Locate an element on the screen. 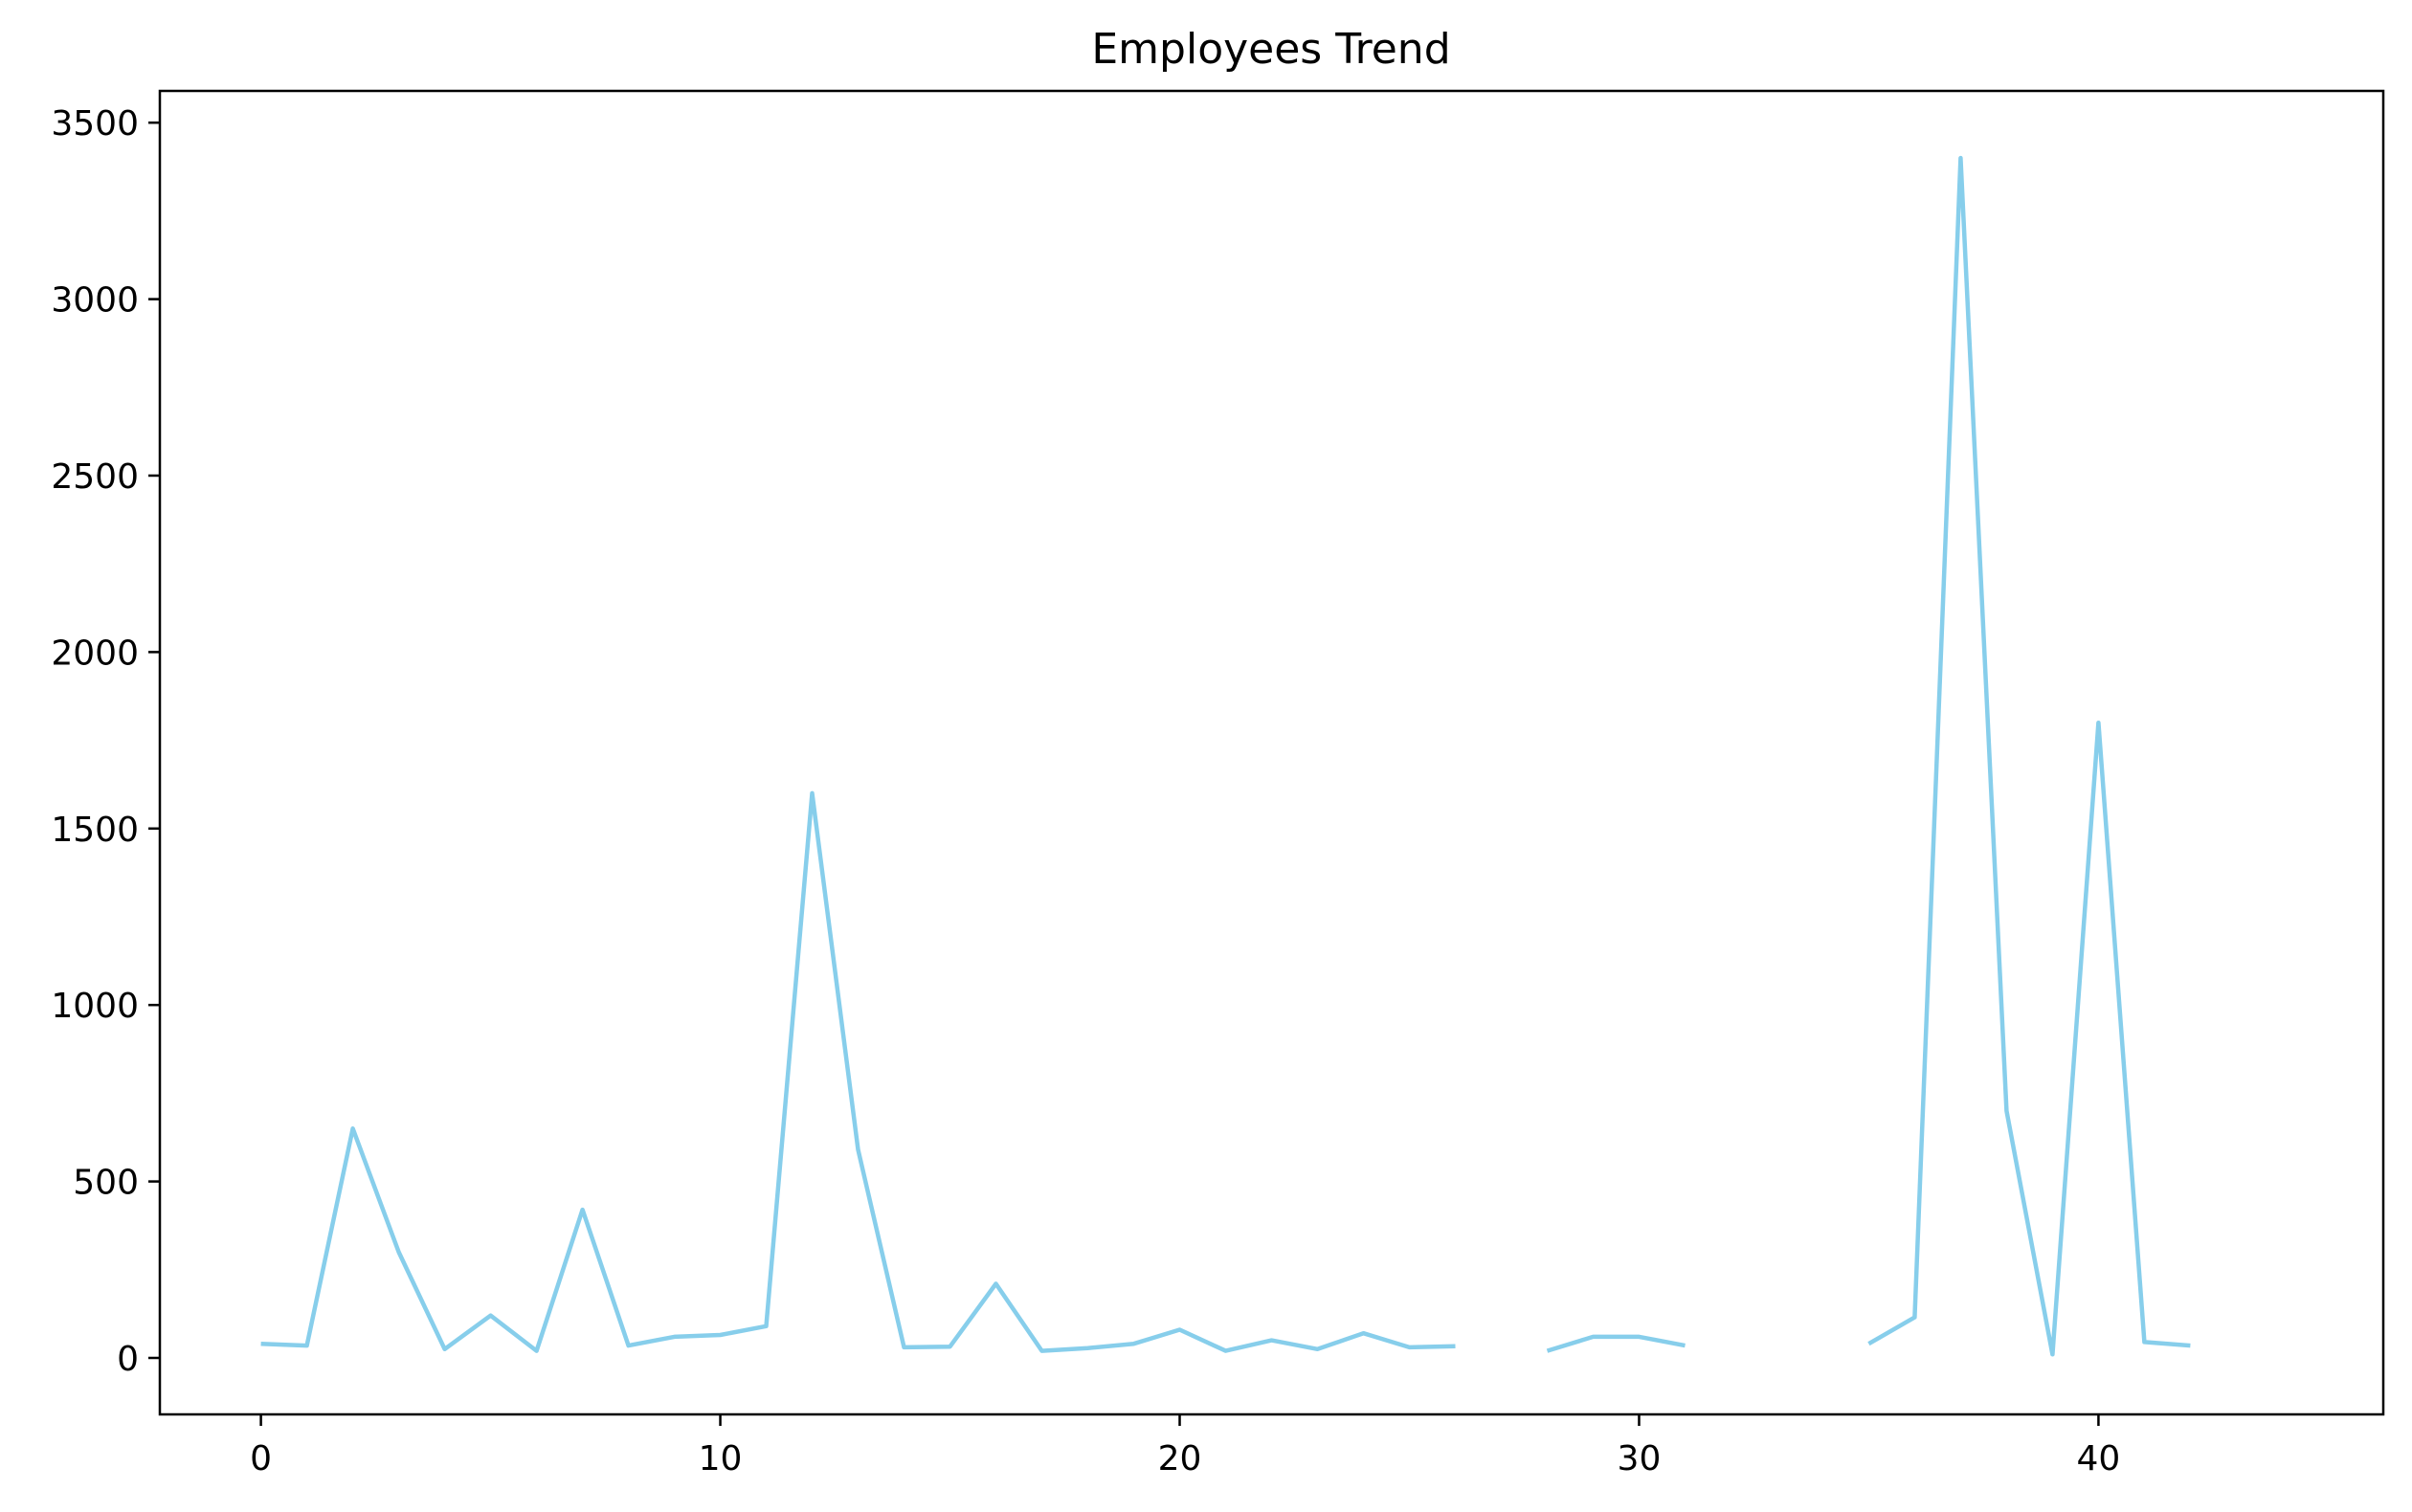  y-tick-label: 0 is located at coordinates (128, 1359).